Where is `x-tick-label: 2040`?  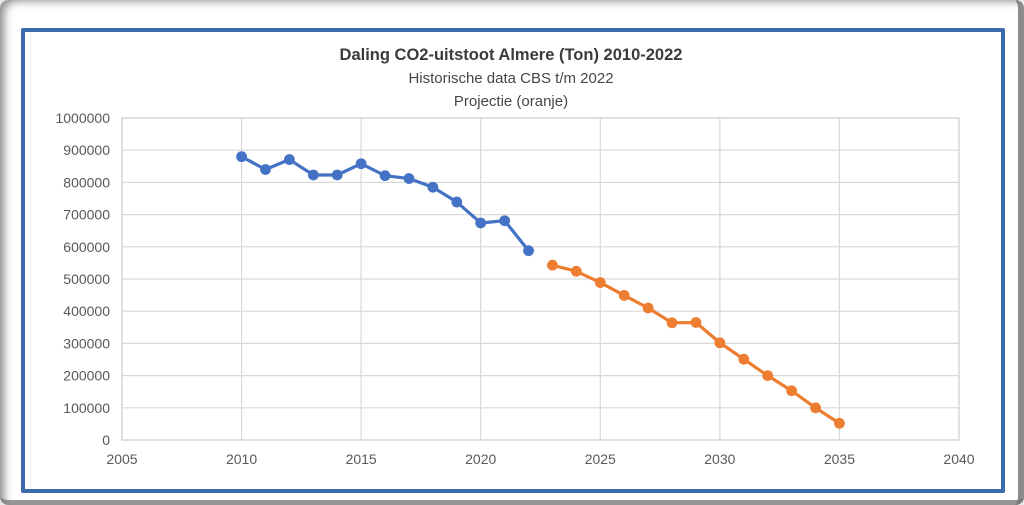
x-tick-label: 2040 is located at coordinates (958, 459).